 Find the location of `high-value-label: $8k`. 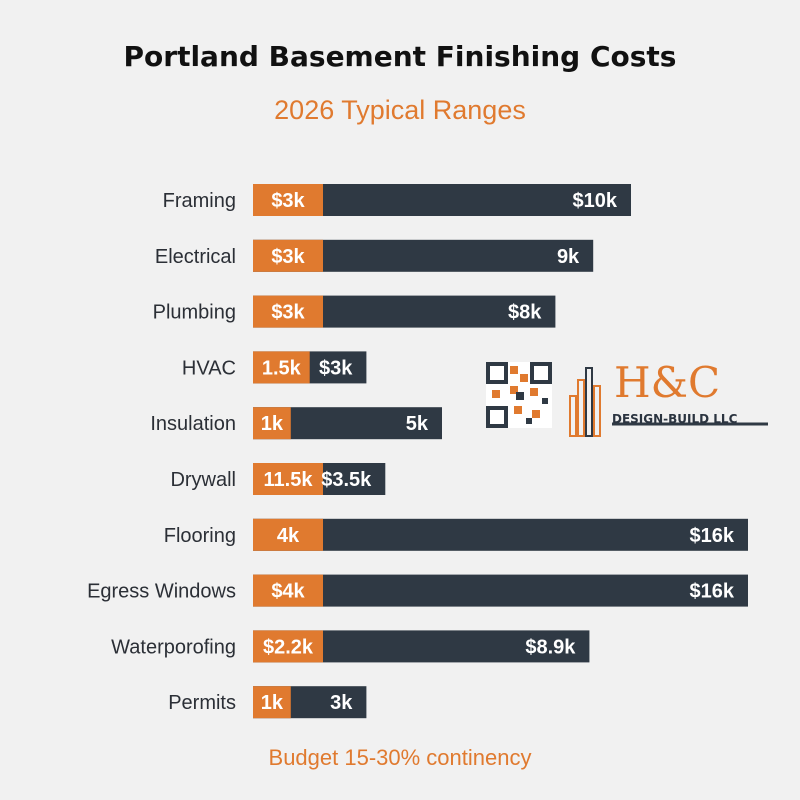

high-value-label: $8k is located at coordinates (525, 313).